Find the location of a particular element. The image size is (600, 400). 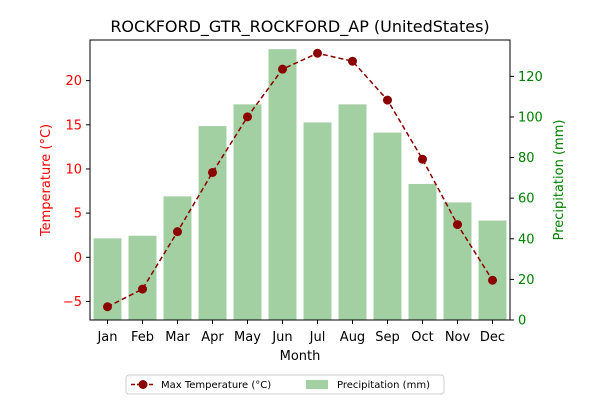

x-tick-label: Aug is located at coordinates (352, 337).